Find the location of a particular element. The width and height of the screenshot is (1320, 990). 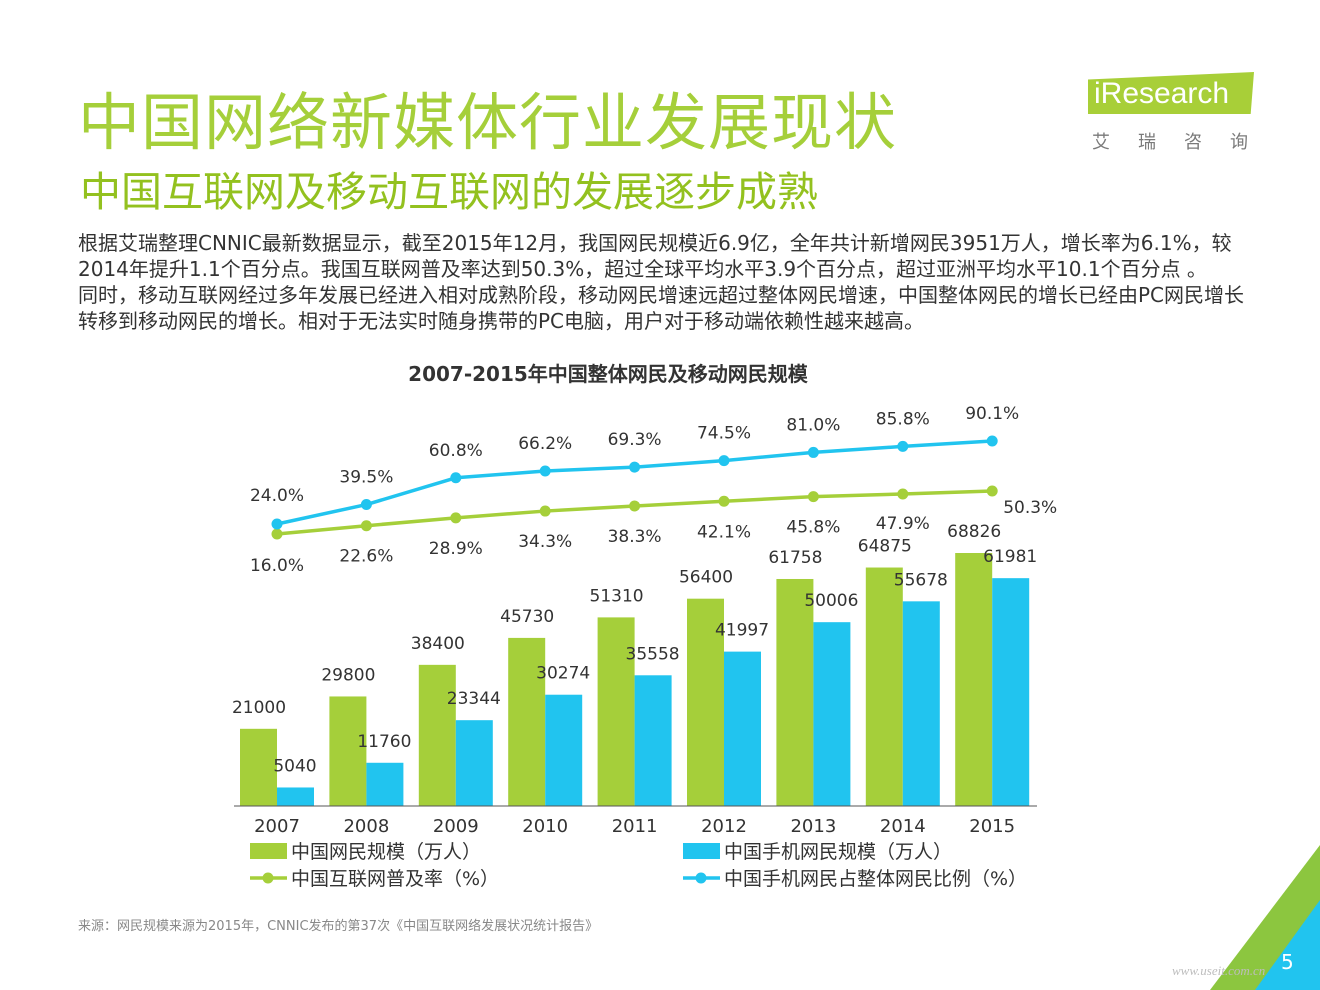

x-tick-2009: 2009 is located at coordinates (456, 826).